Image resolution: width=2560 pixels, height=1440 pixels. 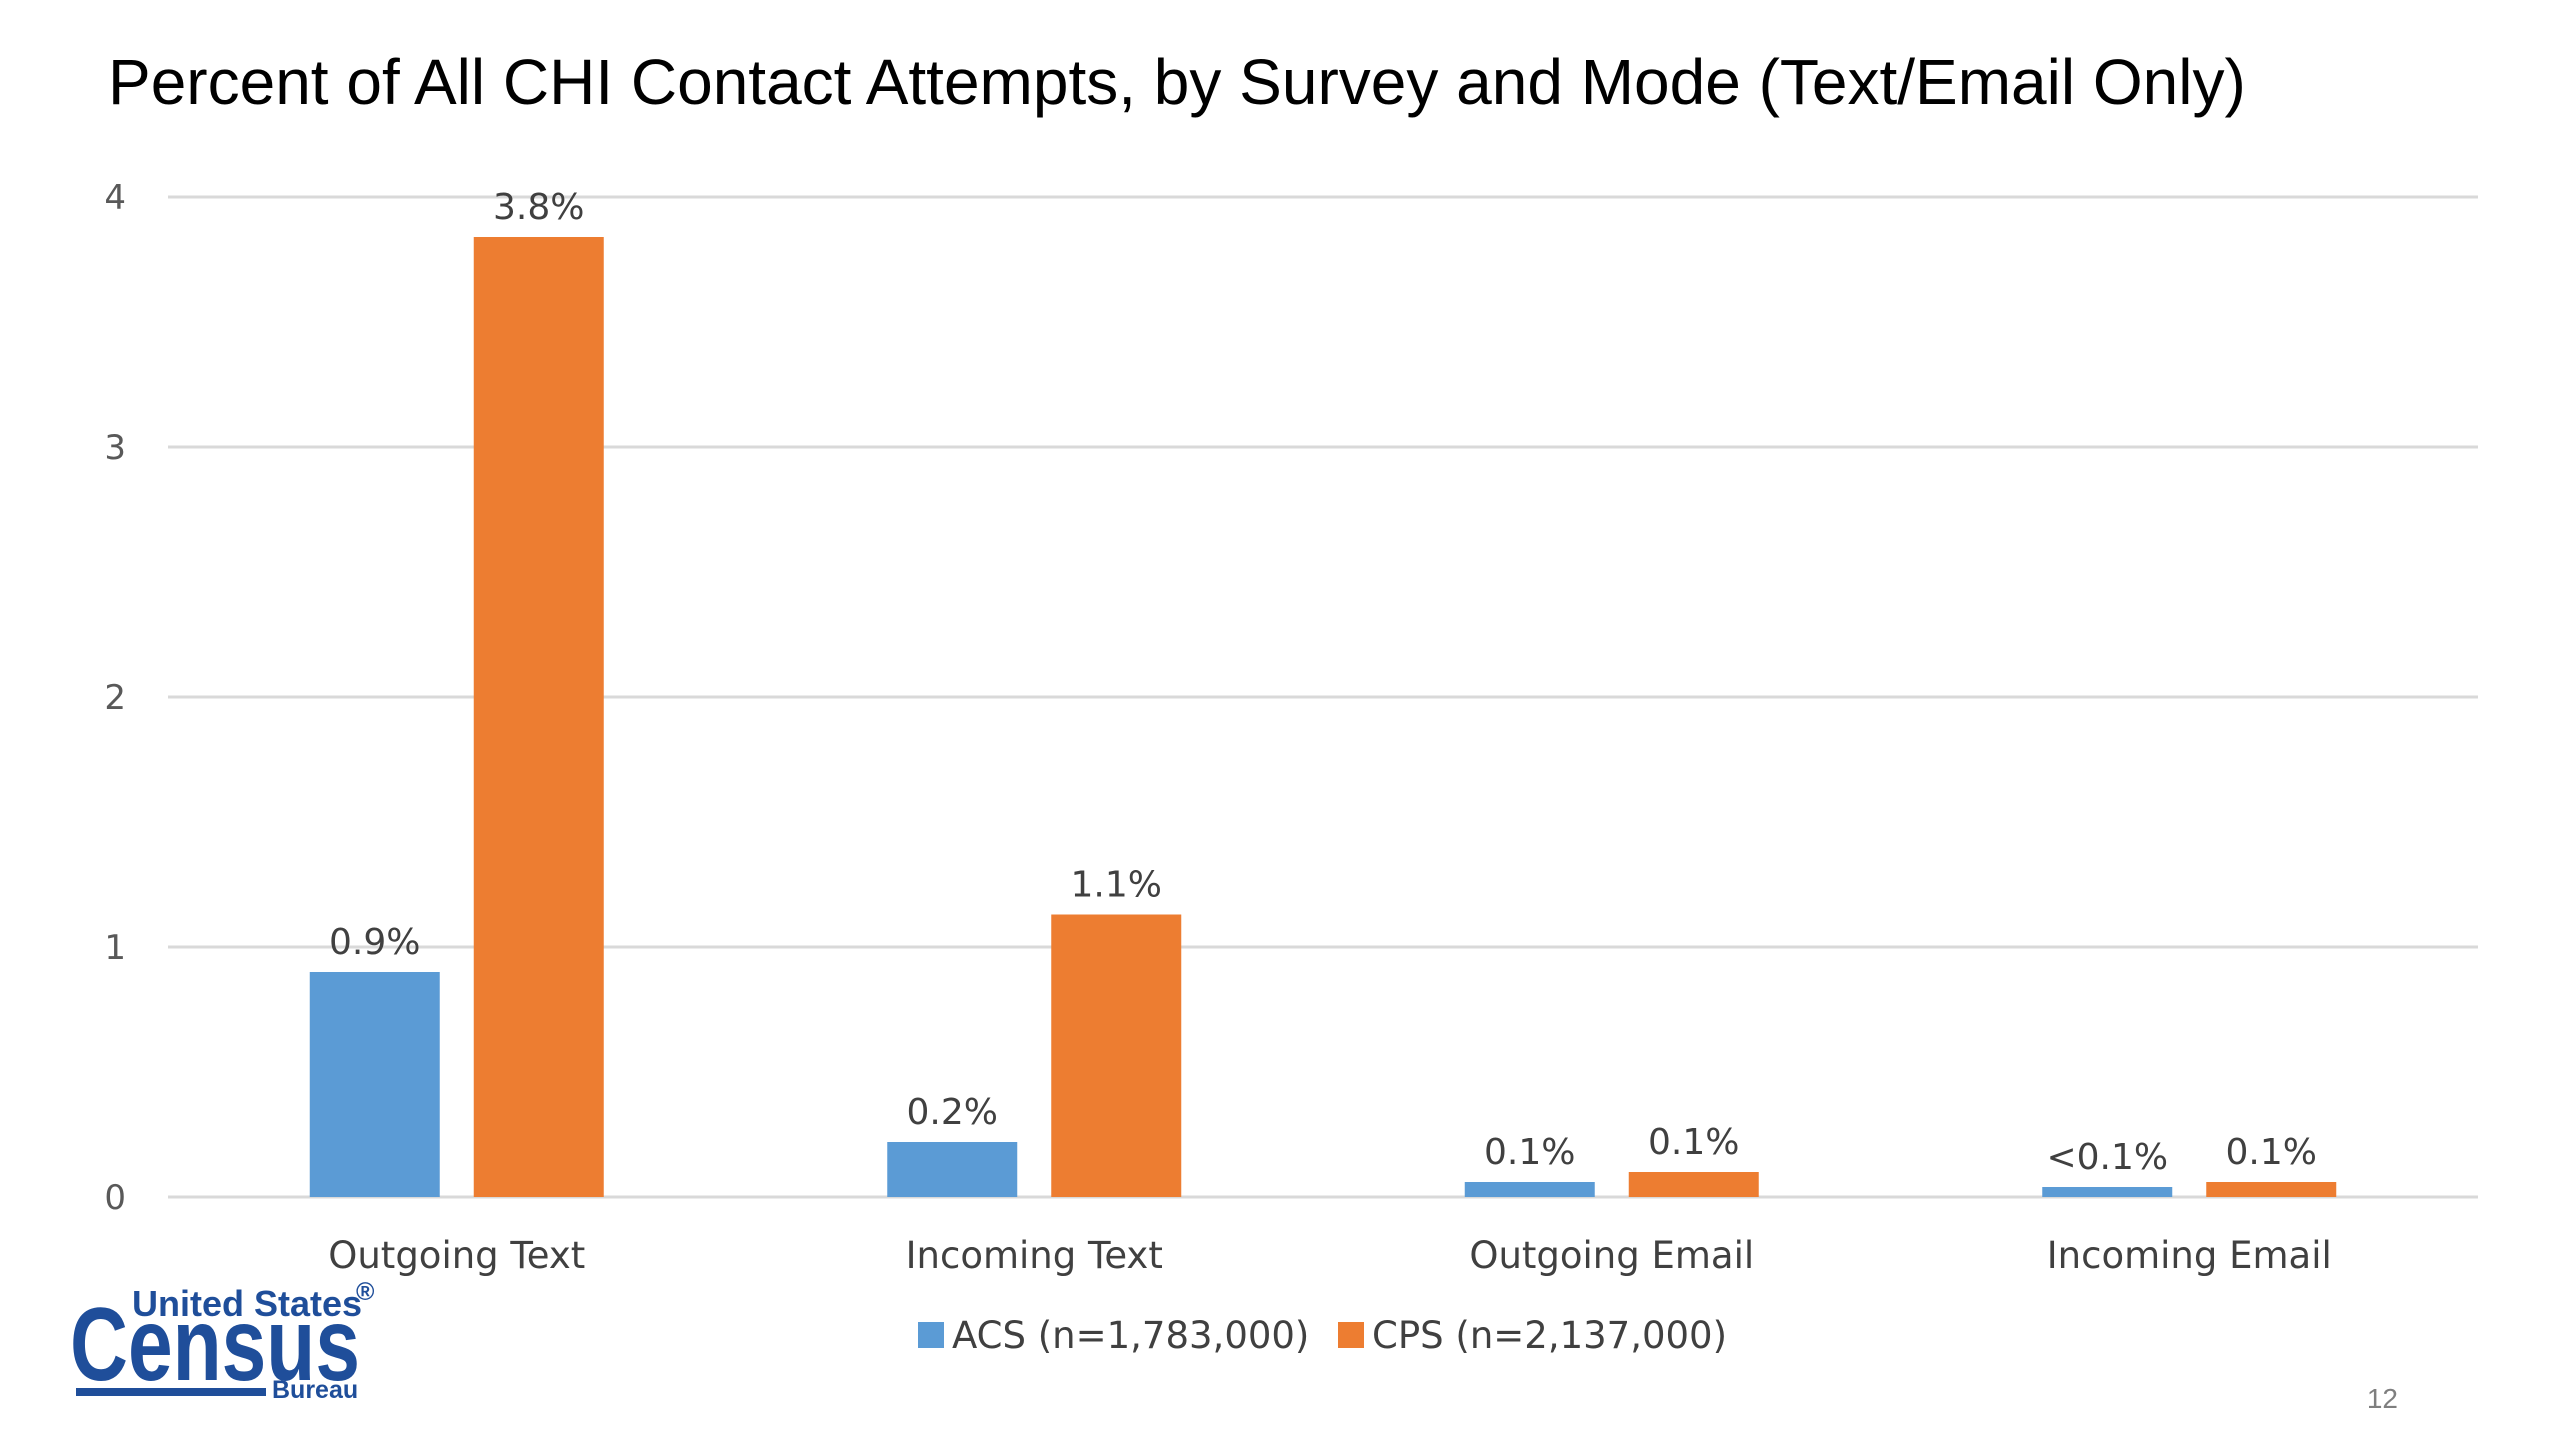 I want to click on data-label: <0.1%, so click(x=2107, y=1157).